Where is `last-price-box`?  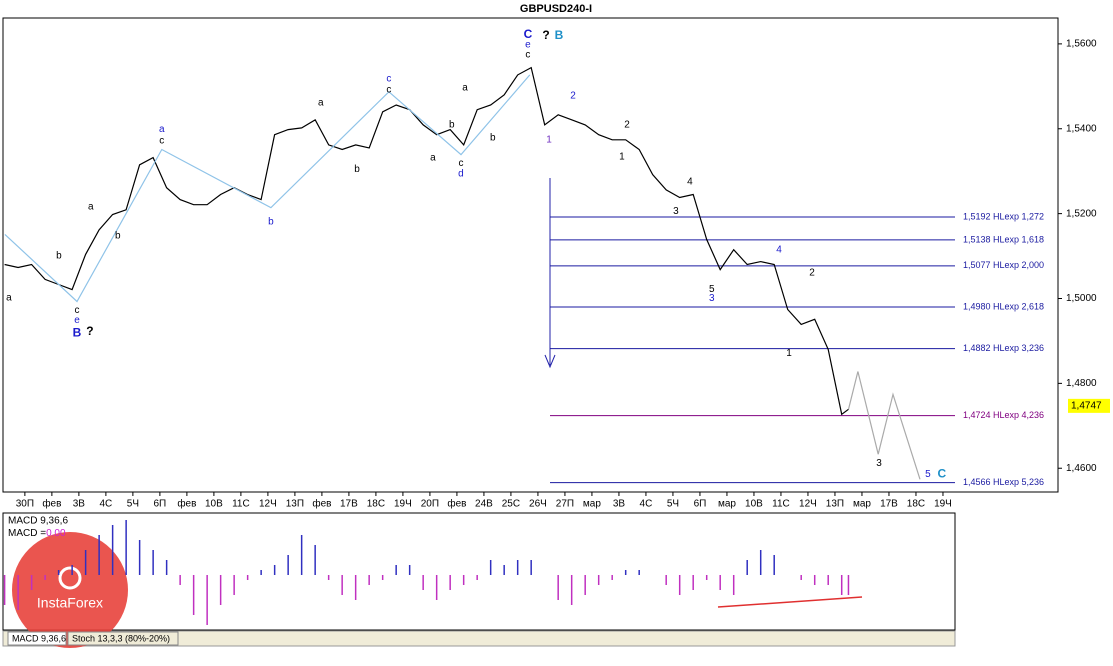 last-price-box is located at coordinates (1089, 405).